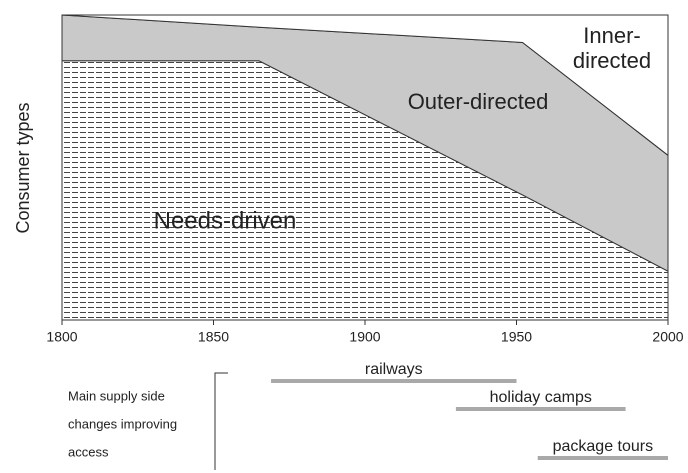 This screenshot has width=688, height=473. Describe the element at coordinates (516, 337) in the screenshot. I see `x-tick-label: 1950` at that location.